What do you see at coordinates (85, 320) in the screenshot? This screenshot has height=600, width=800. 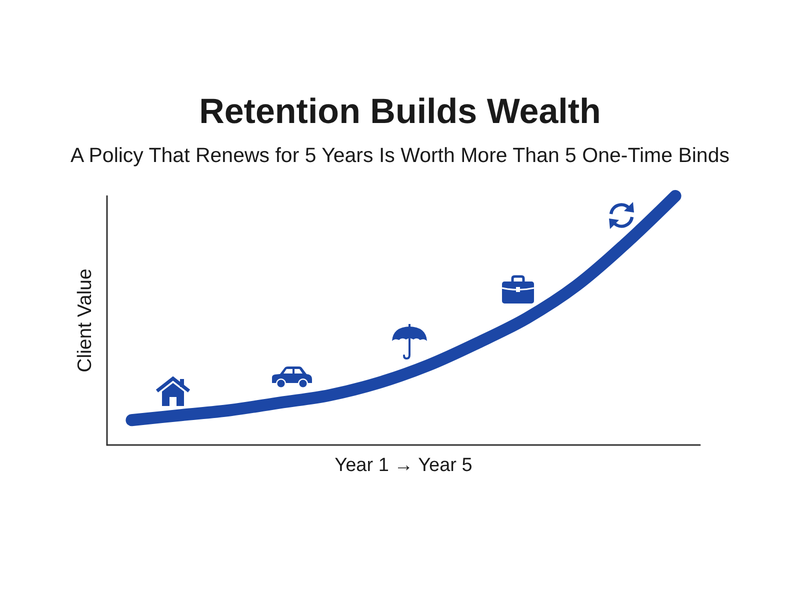 I see `y-axis-title: Client Value` at bounding box center [85, 320].